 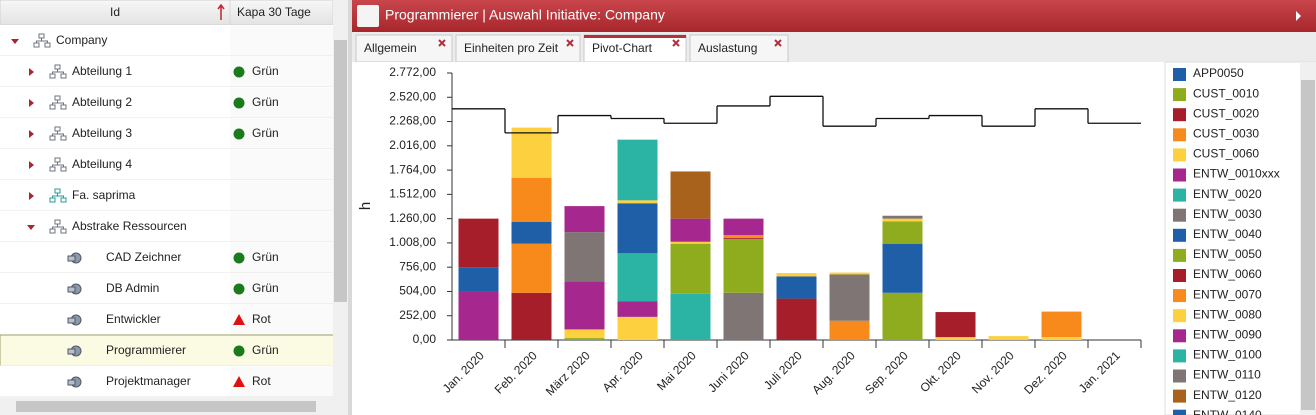 I want to click on h-scroll-thumb, so click(x=166, y=406).